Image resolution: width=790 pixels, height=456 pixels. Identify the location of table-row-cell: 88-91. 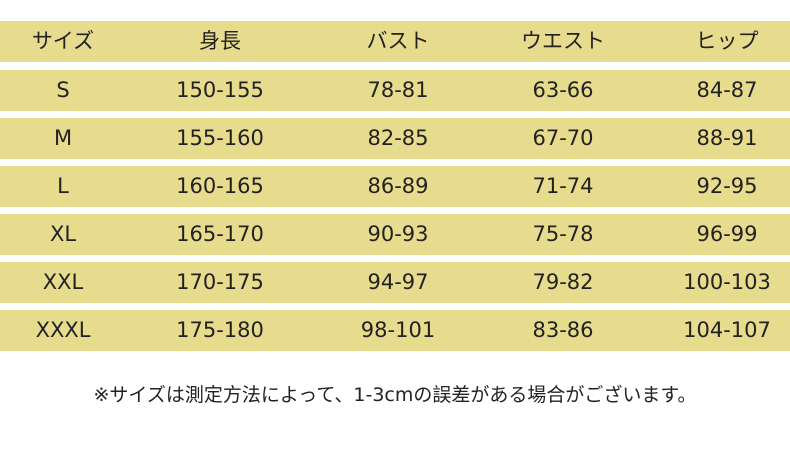
(727, 138).